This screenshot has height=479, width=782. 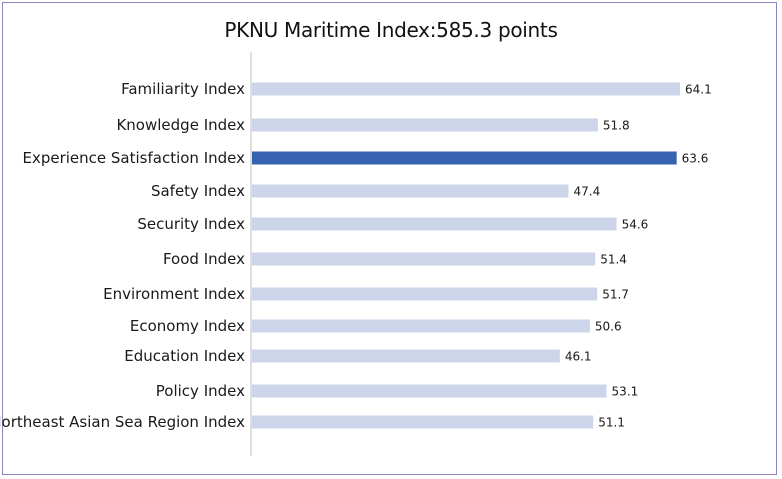 I want to click on data-label: 50.6, so click(x=608, y=327).